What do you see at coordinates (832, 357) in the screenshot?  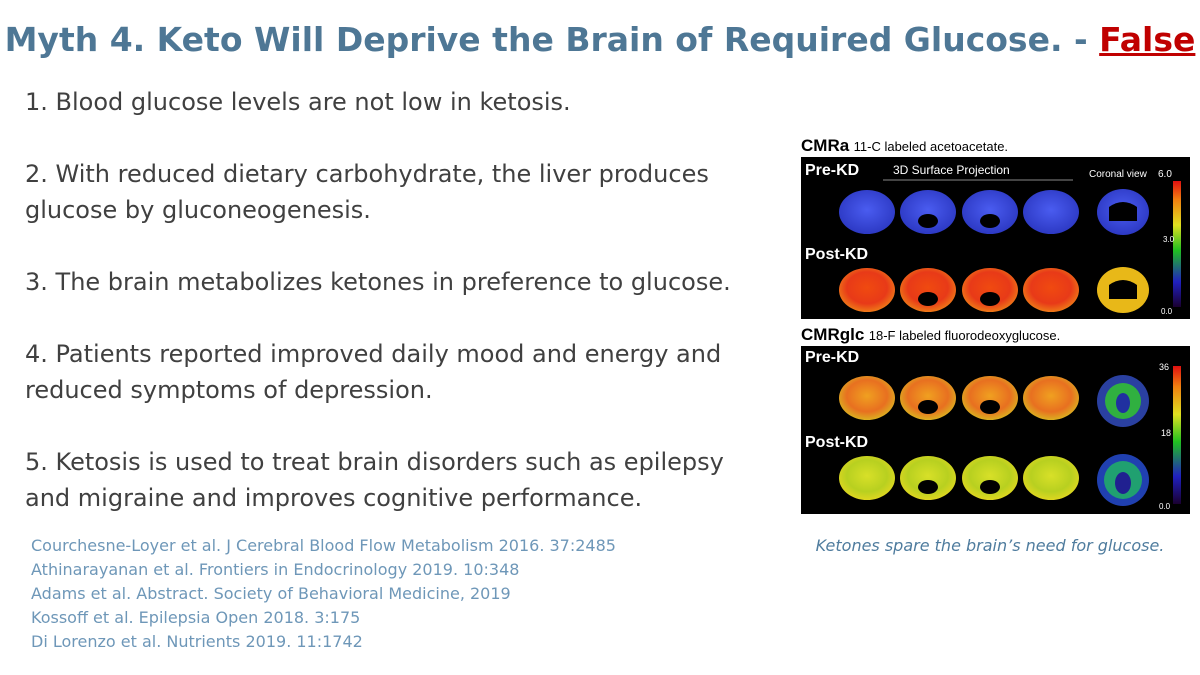 I see `cmrglc-pre-kd-label: Pre-KD` at bounding box center [832, 357].